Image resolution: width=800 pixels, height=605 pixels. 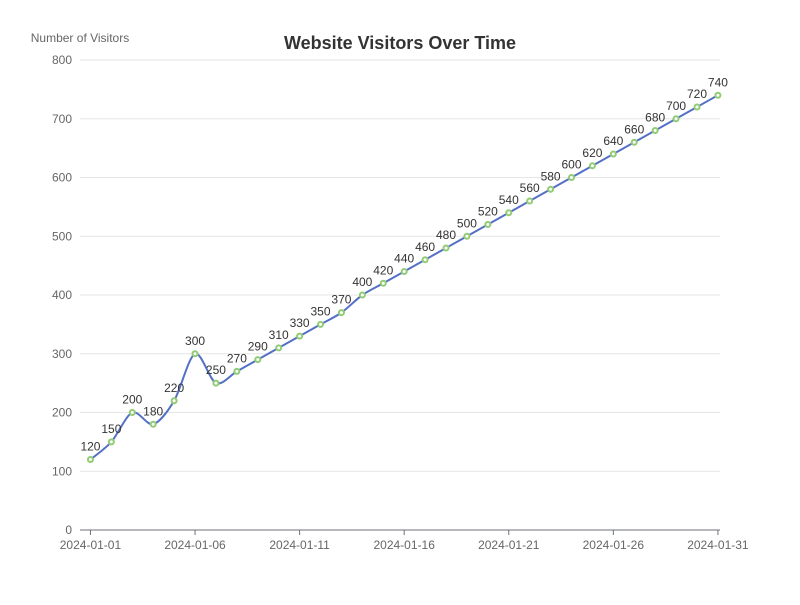 What do you see at coordinates (571, 165) in the screenshot?
I see `data-label: 600` at bounding box center [571, 165].